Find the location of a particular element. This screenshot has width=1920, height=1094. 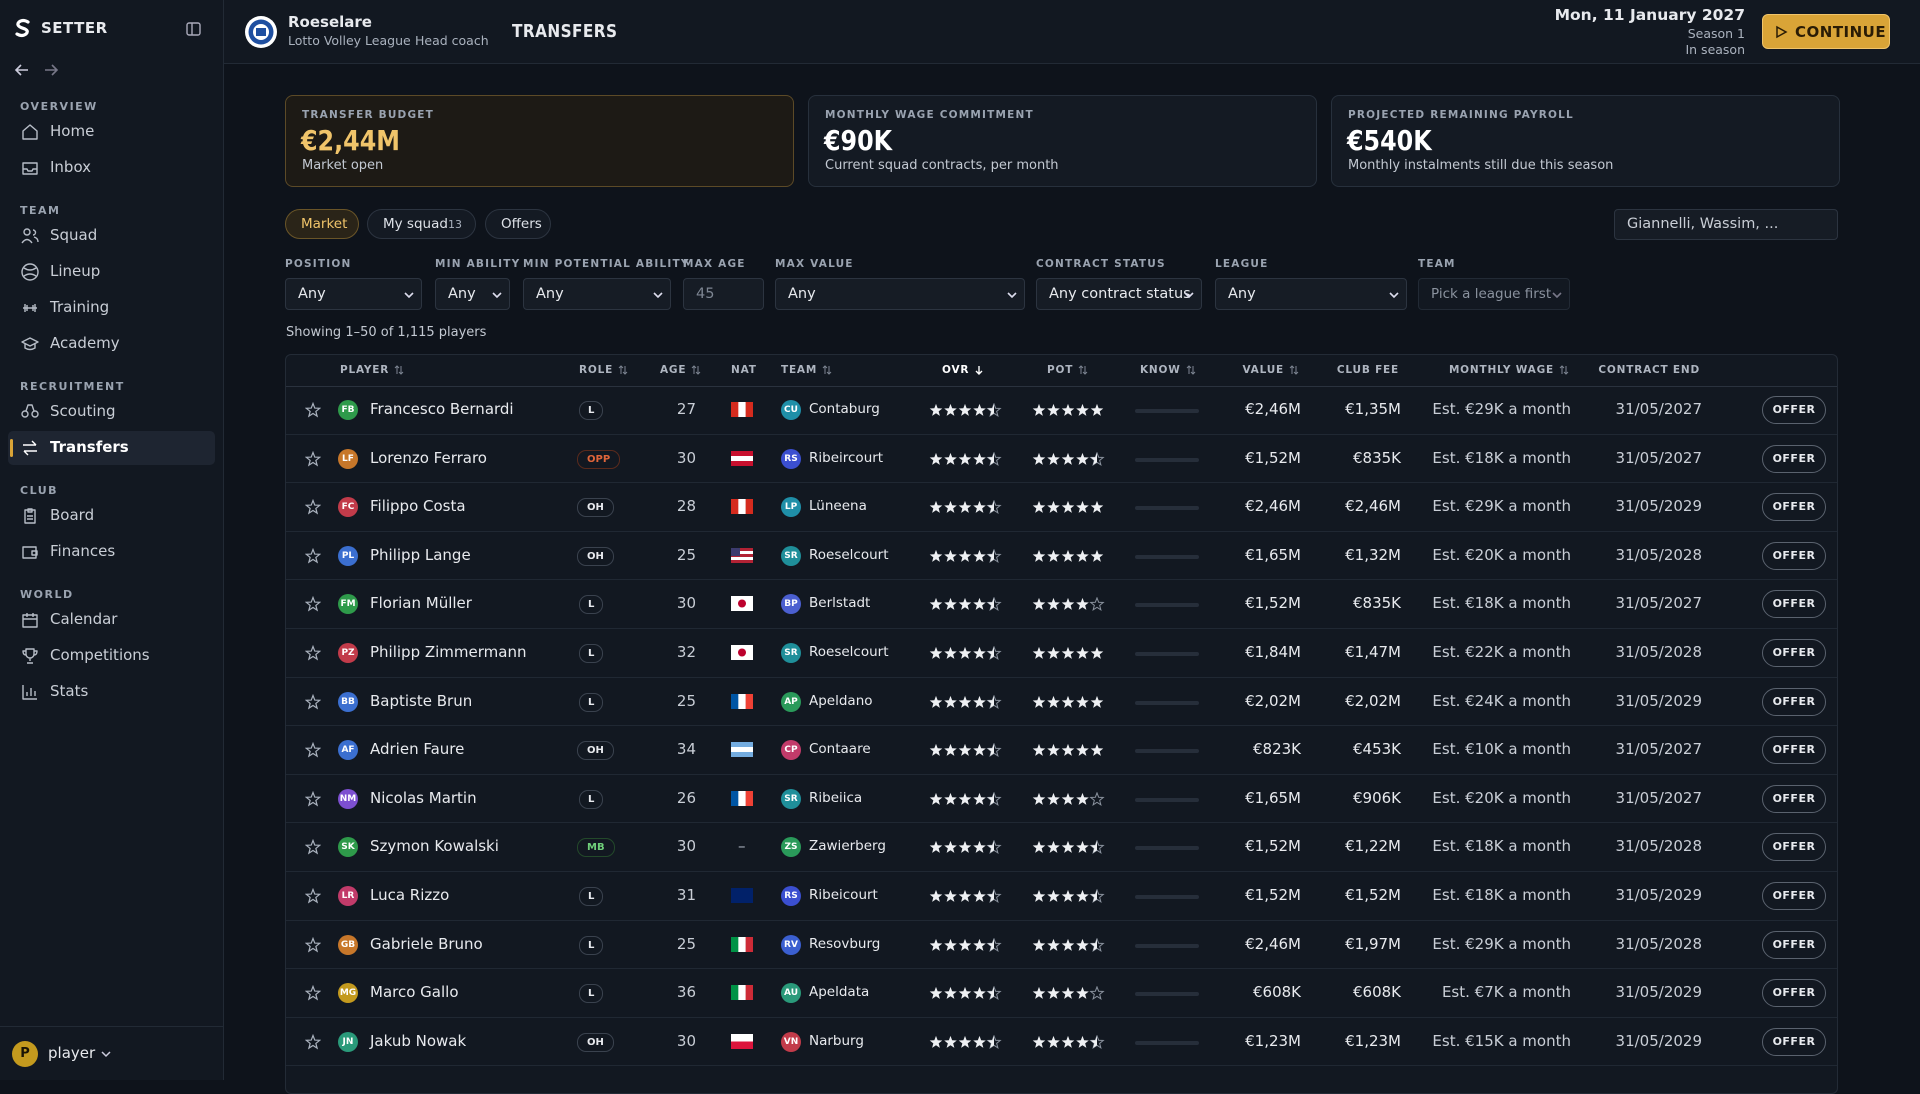

player-name: Lorenzo Ferraro is located at coordinates (428, 457).